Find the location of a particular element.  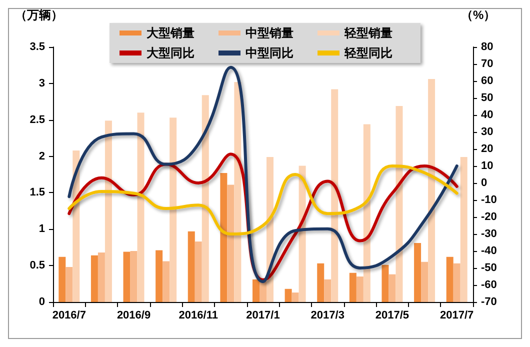

y2-tick-label: 0 is located at coordinates (484, 183).